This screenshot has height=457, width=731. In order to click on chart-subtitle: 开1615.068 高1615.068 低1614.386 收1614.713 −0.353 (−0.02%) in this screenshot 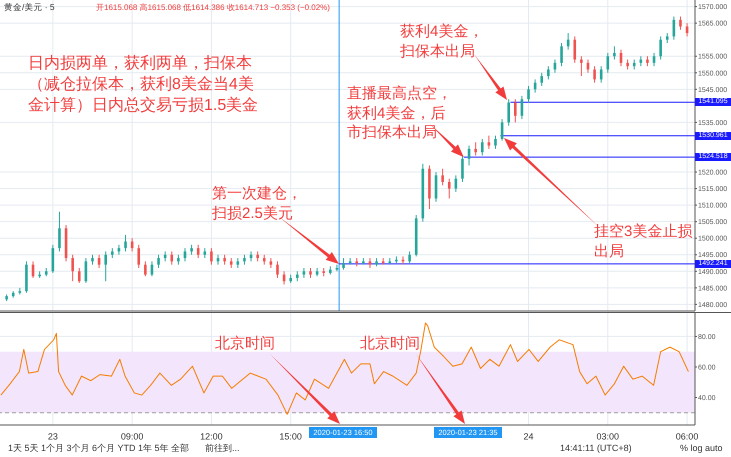, I will do `click(213, 7)`.